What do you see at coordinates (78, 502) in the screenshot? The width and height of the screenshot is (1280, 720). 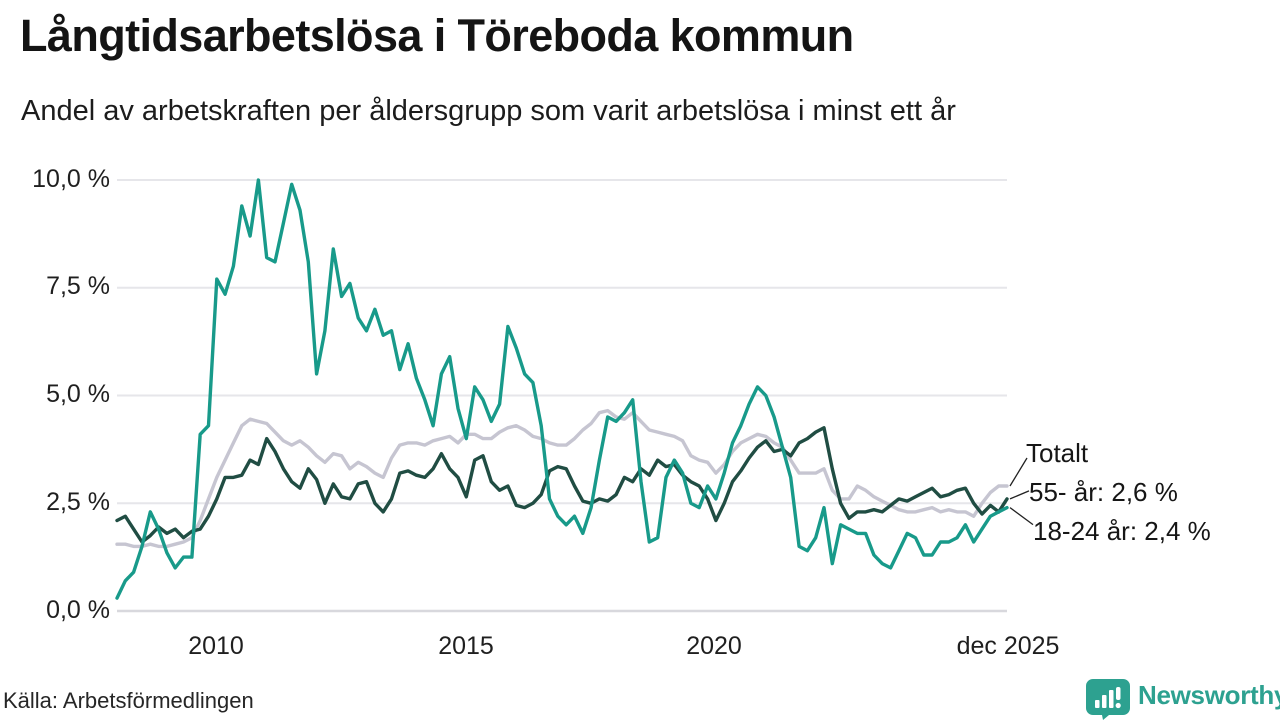 I see `y-axis-tick-label: 2,5 %` at bounding box center [78, 502].